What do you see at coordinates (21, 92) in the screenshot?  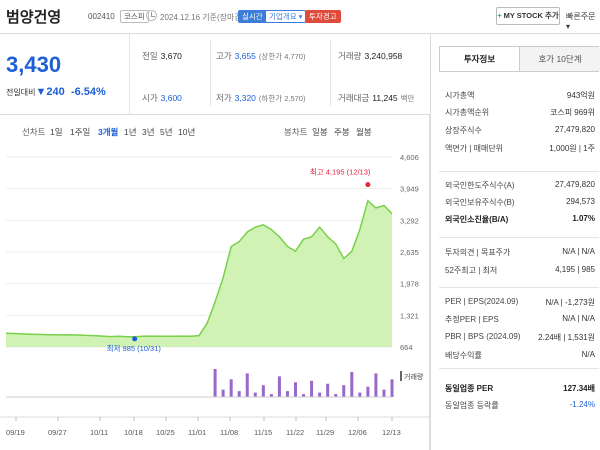 I see `change-label: 전일대비` at bounding box center [21, 92].